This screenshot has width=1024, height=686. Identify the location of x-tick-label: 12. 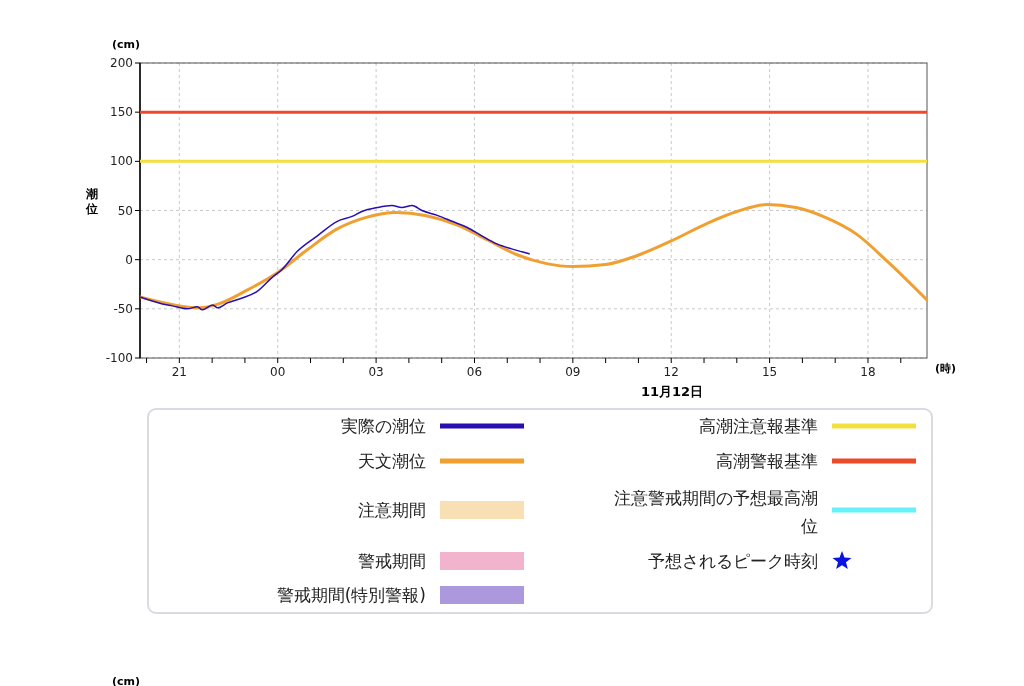
(671, 372).